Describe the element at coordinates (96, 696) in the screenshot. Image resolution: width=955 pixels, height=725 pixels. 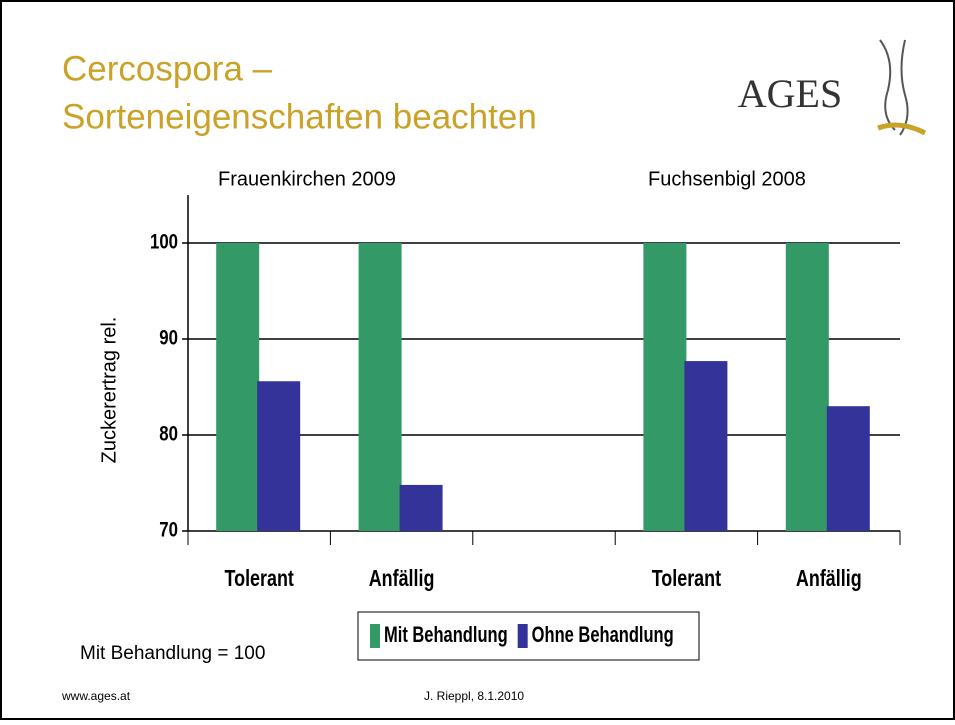
I see `footer: www.ages.at` at that location.